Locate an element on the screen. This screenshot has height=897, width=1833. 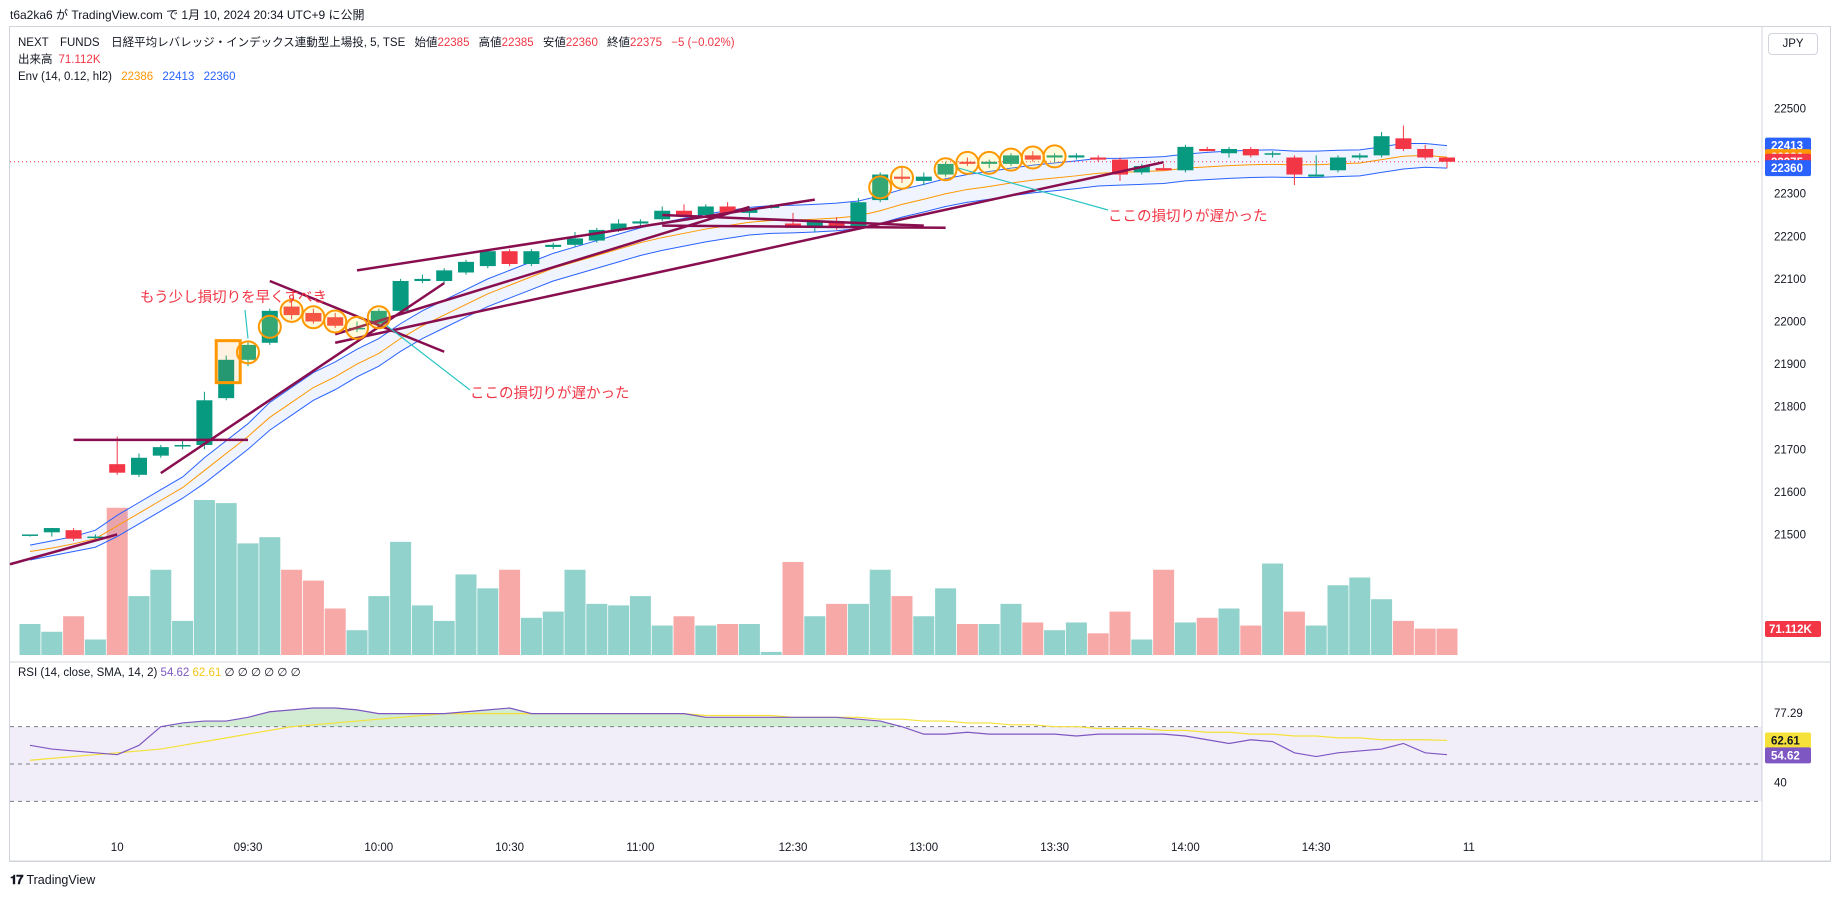
volume-row: 出来高 71.112K is located at coordinates (379, 60).